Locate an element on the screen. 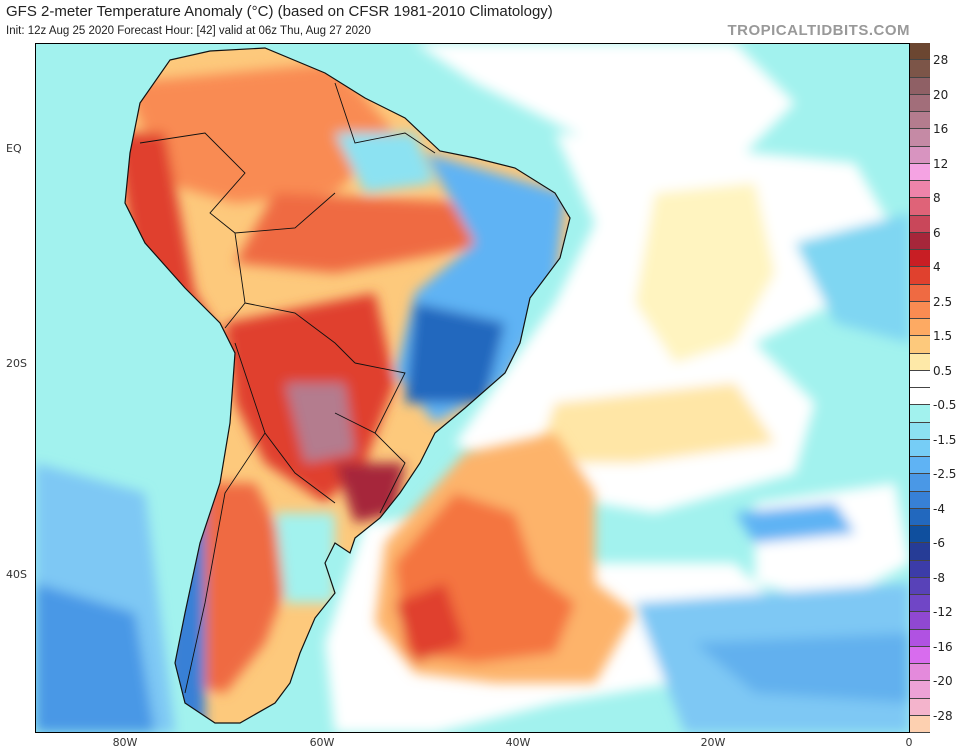  colorbar-label: -4 is located at coordinates (939, 508).